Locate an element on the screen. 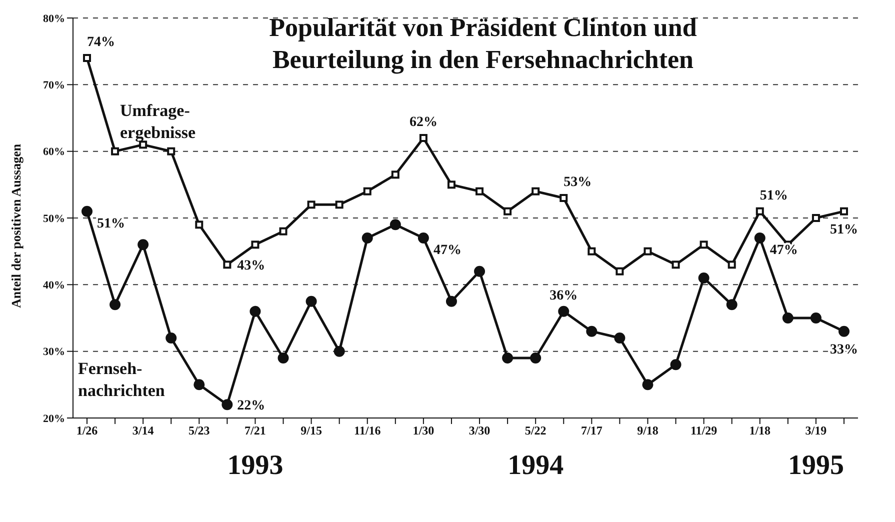 The height and width of the screenshot is (522, 895). x-tick-label: 5/22 is located at coordinates (535, 431).